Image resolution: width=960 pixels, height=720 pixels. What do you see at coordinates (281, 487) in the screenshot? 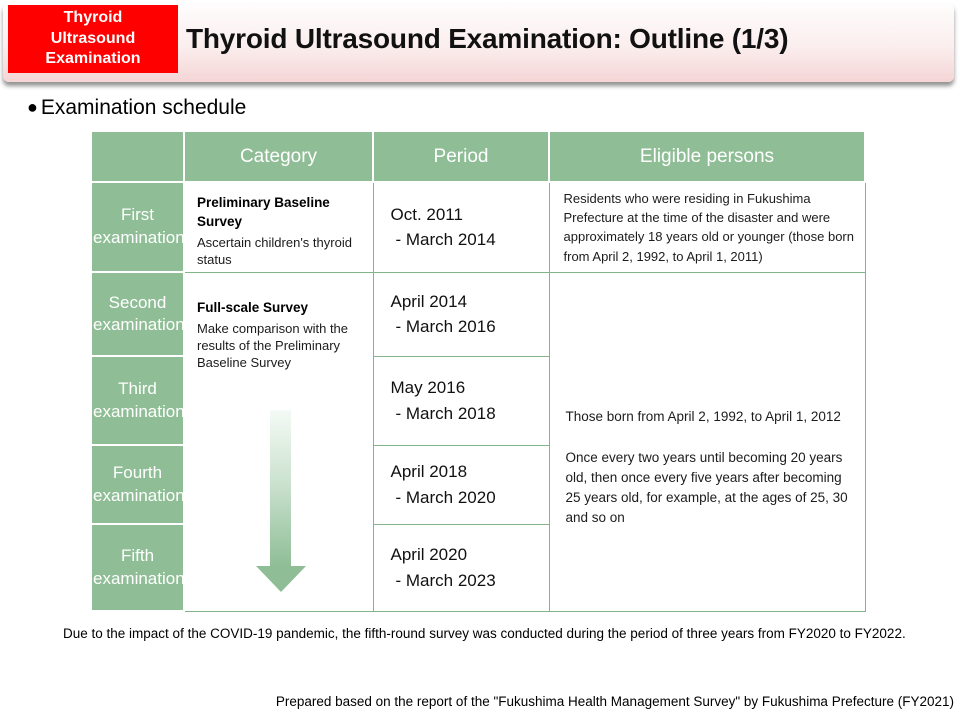
I see `down-arrow-shaft` at bounding box center [281, 487].